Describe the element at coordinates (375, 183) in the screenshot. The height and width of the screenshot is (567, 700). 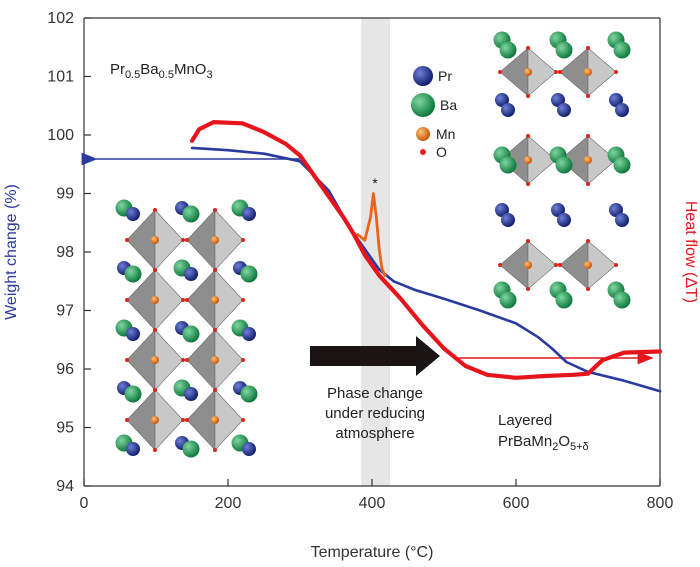
I see `peak-marker: *` at that location.